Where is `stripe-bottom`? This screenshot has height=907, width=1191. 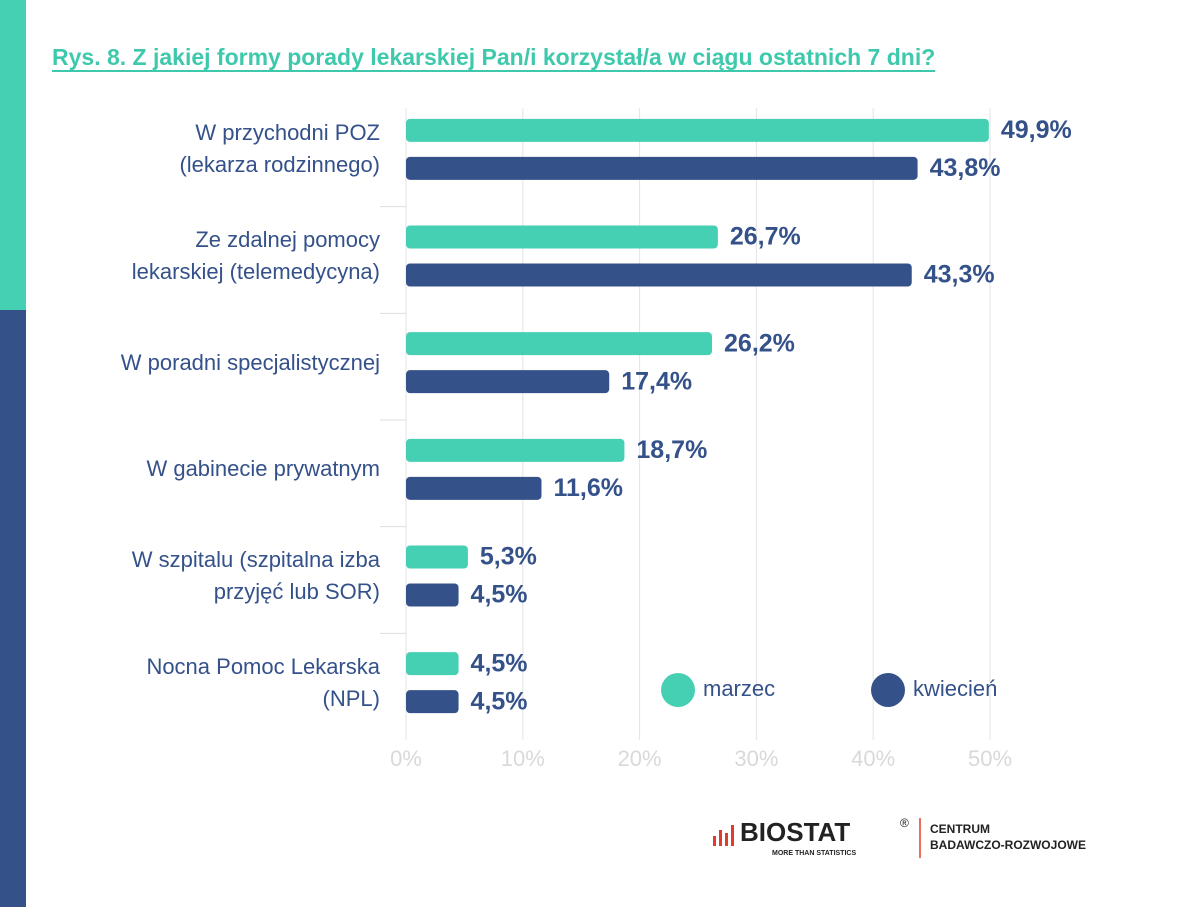 stripe-bottom is located at coordinates (13, 608).